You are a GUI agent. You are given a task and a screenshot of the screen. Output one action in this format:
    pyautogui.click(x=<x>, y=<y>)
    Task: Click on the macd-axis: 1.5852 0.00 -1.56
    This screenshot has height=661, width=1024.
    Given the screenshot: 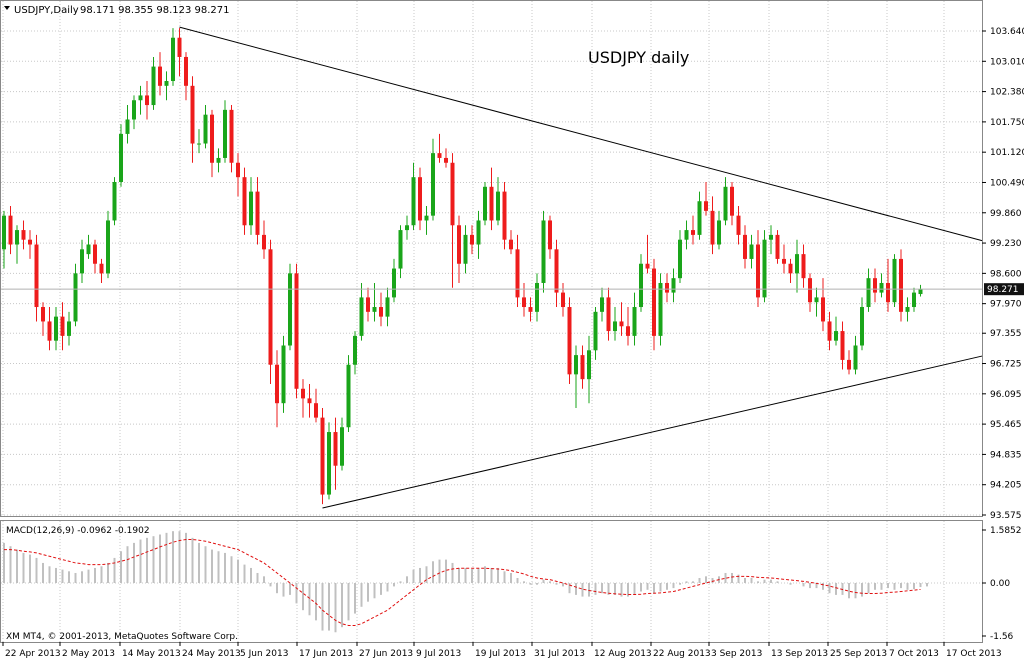 What is the action you would take?
    pyautogui.click(x=1002, y=584)
    